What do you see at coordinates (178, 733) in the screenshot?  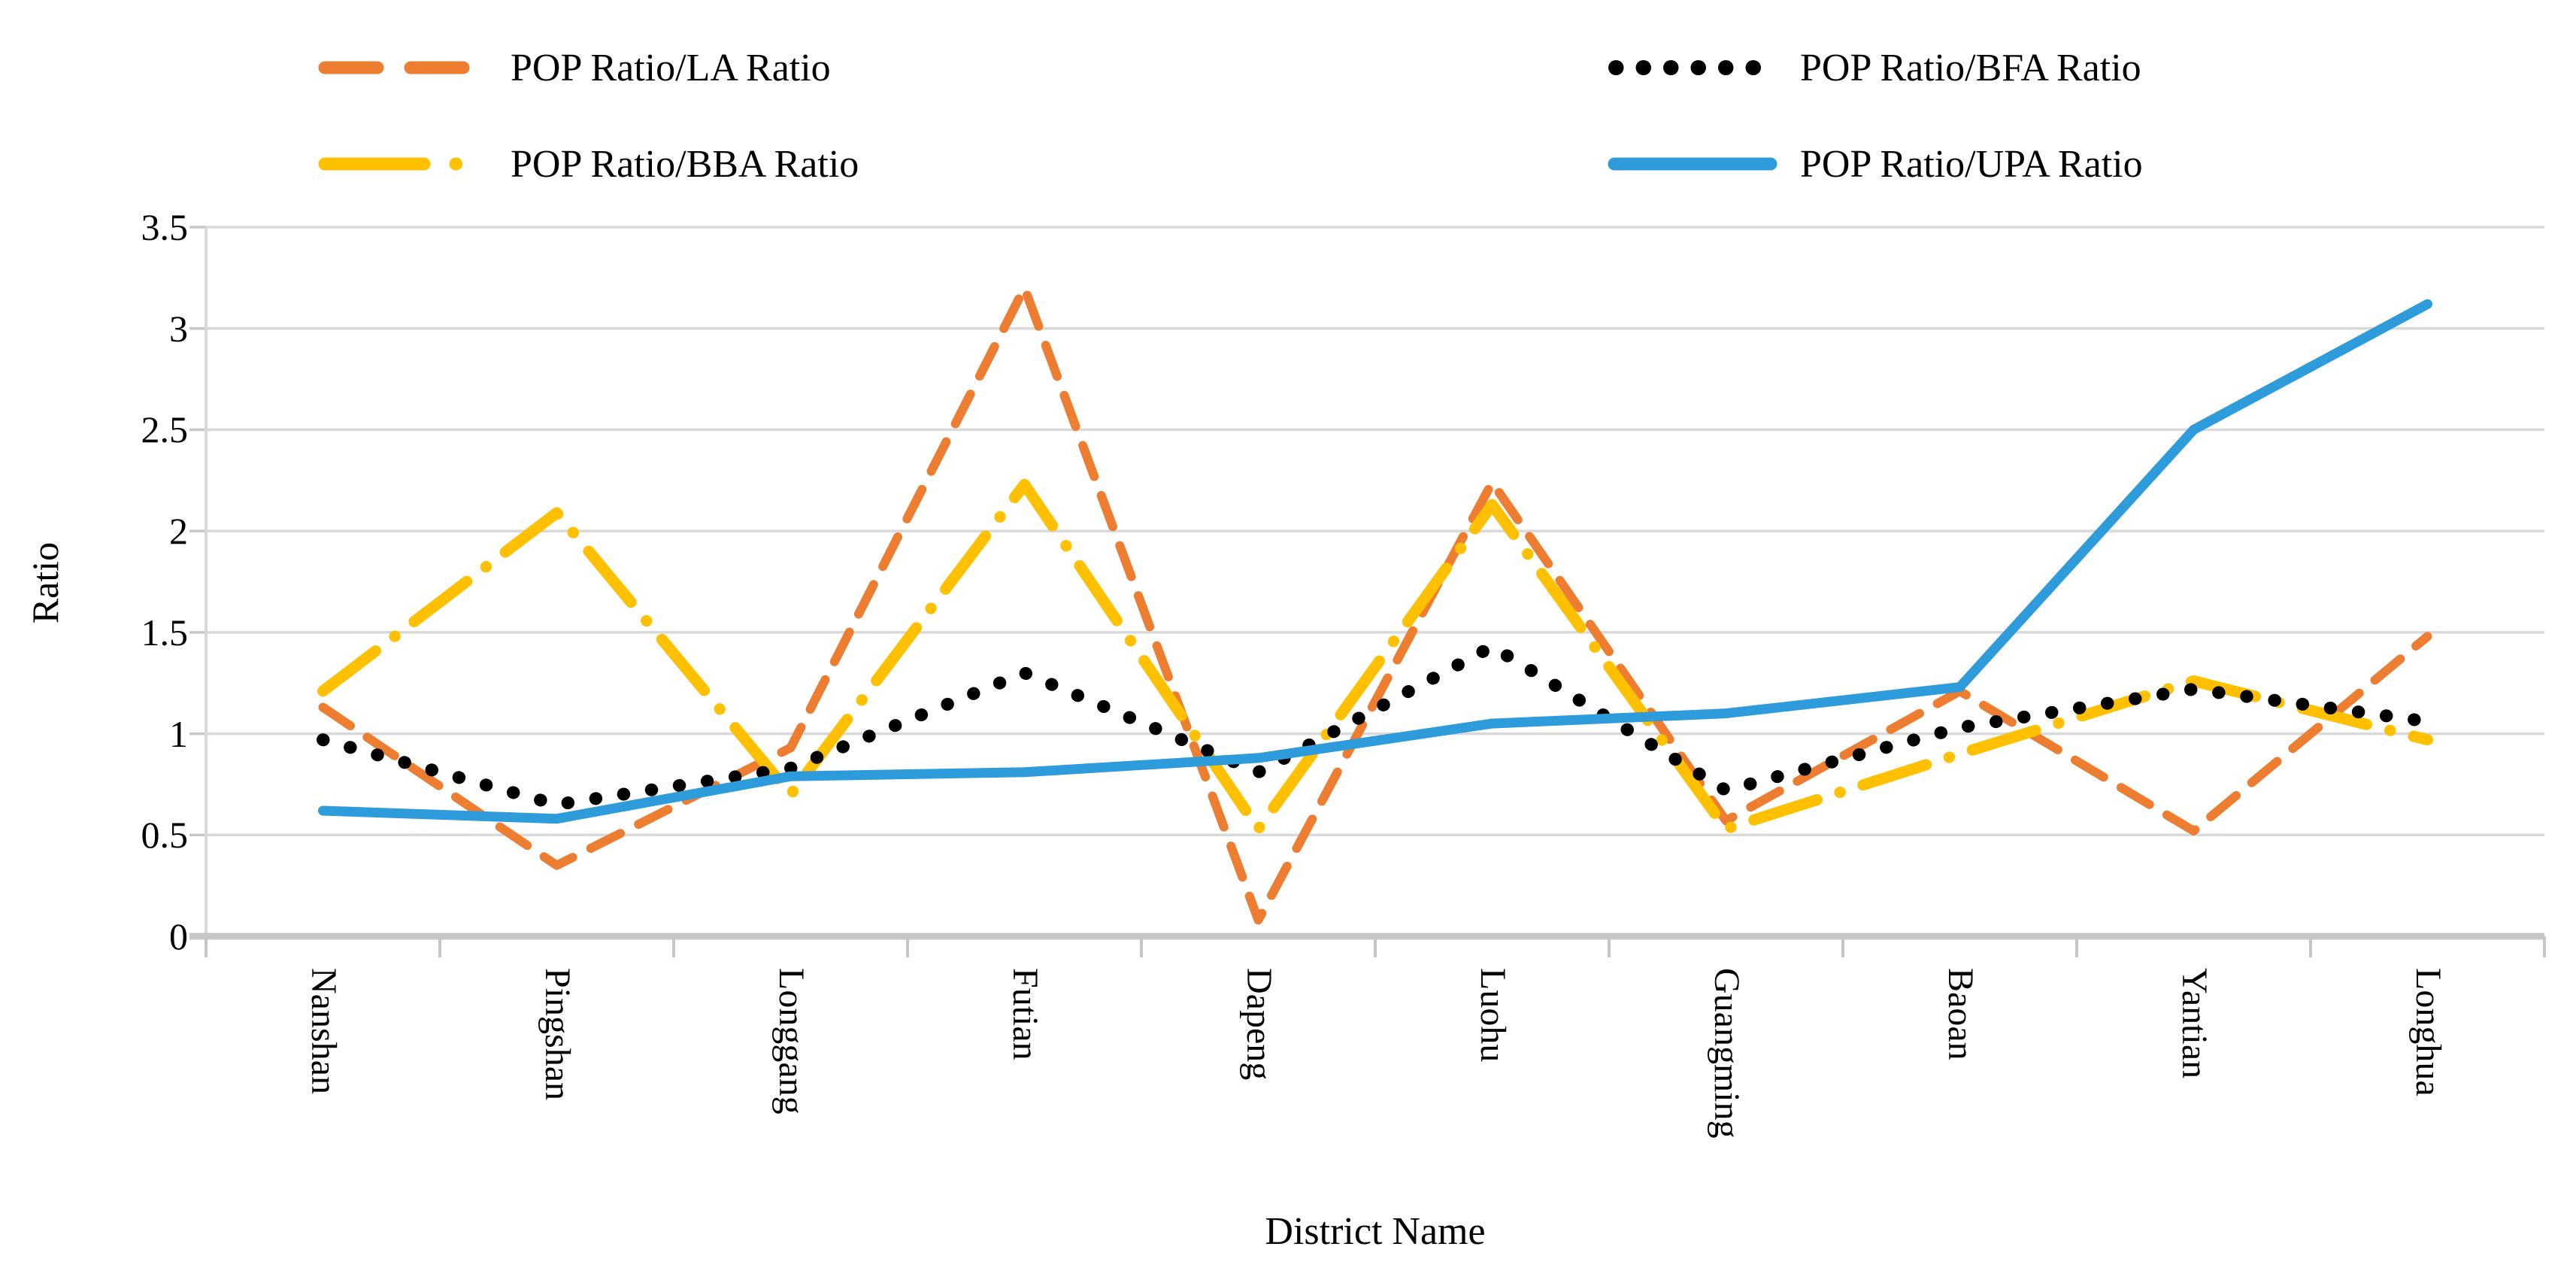 I see `y-tick-label: 1` at bounding box center [178, 733].